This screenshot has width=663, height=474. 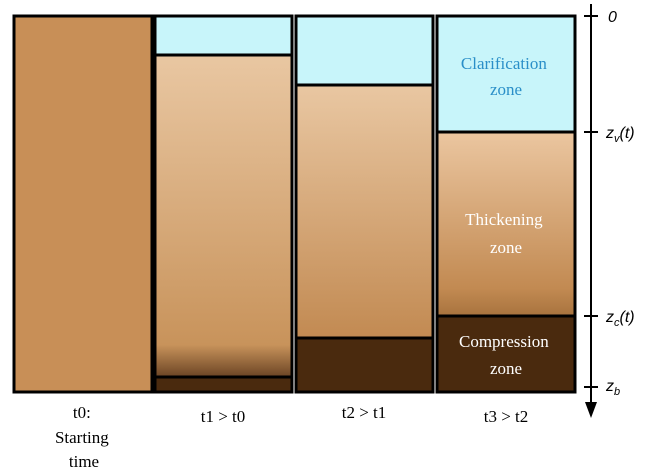 I want to click on column-2-label: t1 > t0, so click(x=223, y=416).